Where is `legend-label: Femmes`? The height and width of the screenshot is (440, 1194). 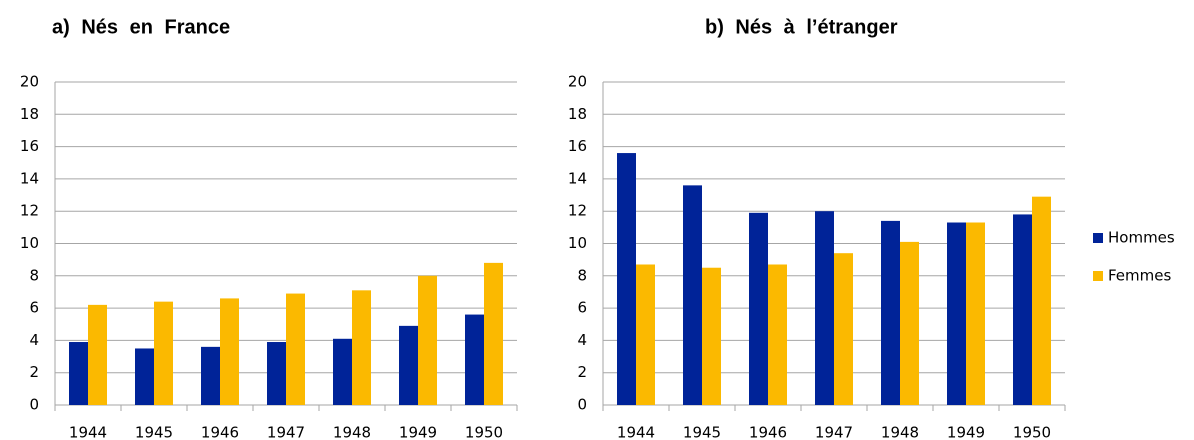 legend-label: Femmes is located at coordinates (1139, 276).